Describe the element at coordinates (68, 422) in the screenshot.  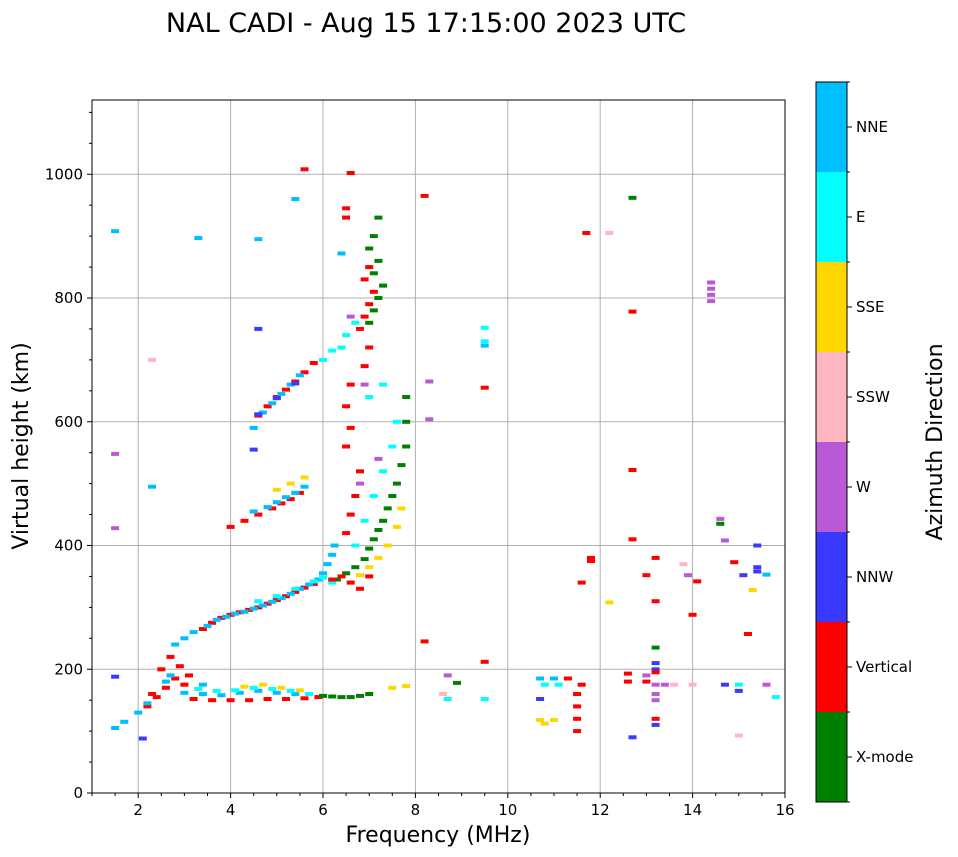
I see `y-tick-label: 600` at that location.